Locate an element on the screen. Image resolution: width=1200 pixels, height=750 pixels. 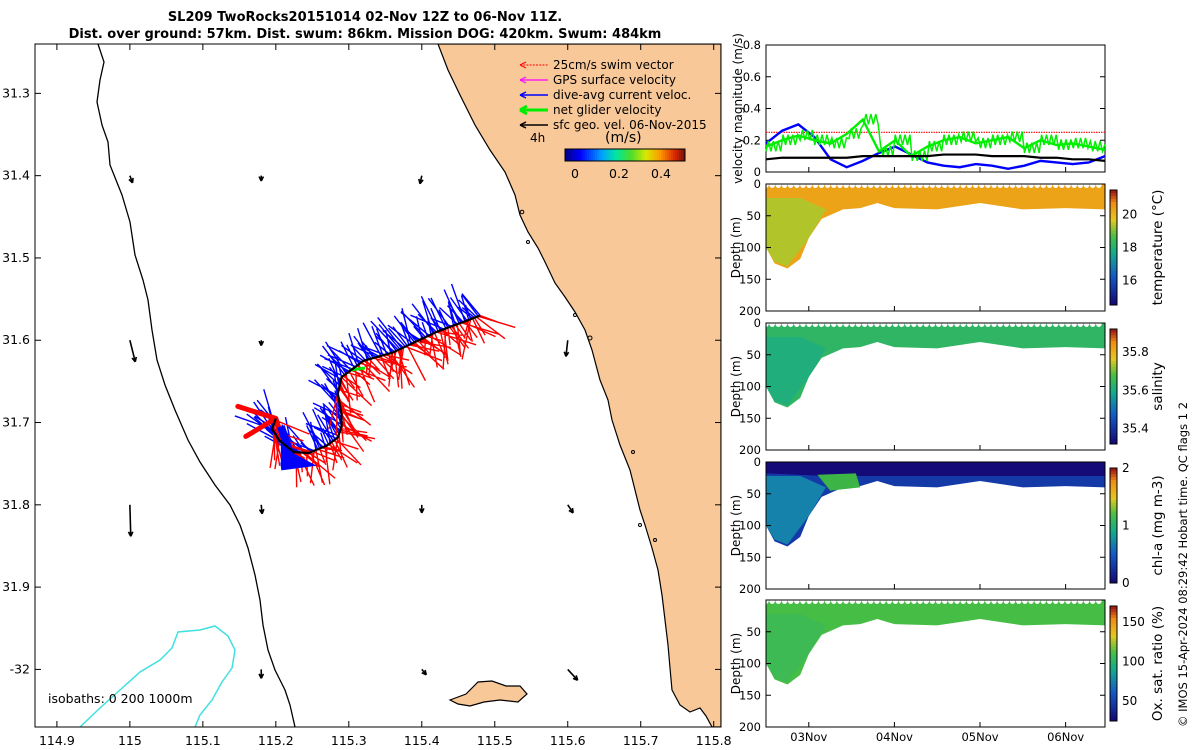
colorbar-tick: 0 is located at coordinates (575, 173).